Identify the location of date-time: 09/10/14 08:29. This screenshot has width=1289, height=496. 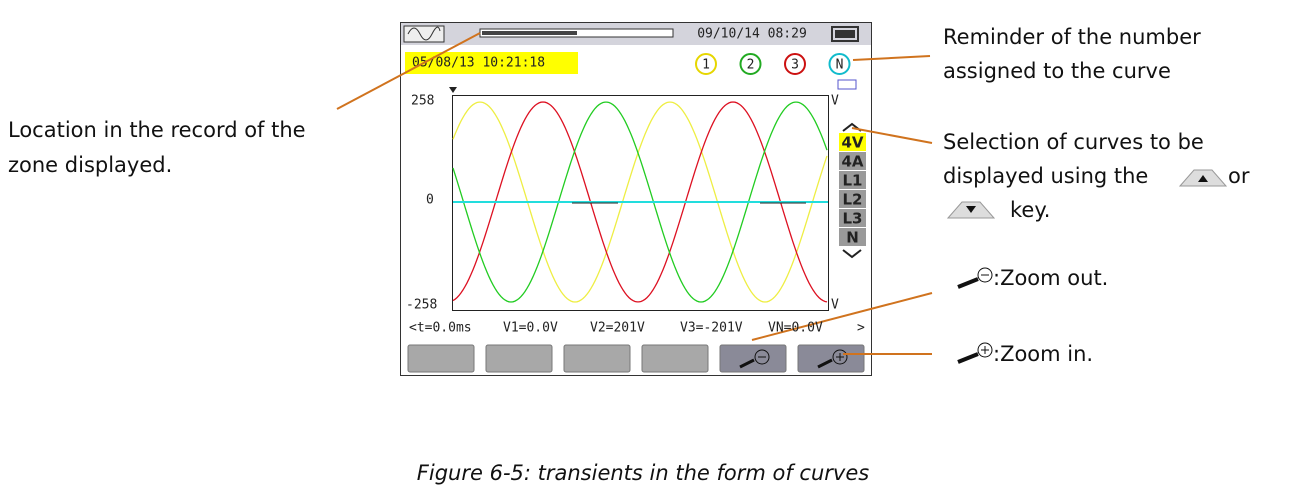
(752, 34).